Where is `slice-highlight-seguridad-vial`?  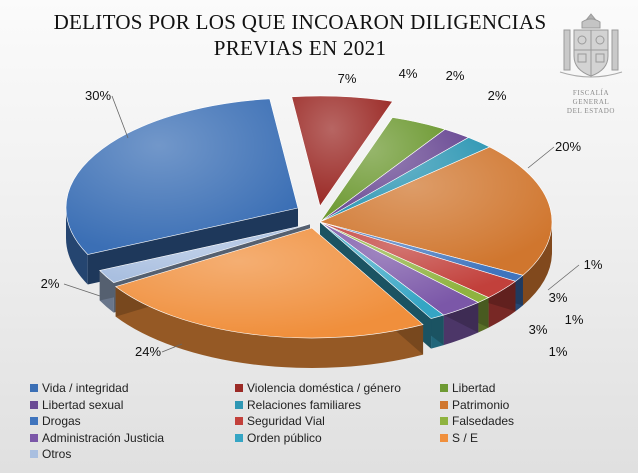 slice-highlight-seguridad-vial is located at coordinates (418, 260).